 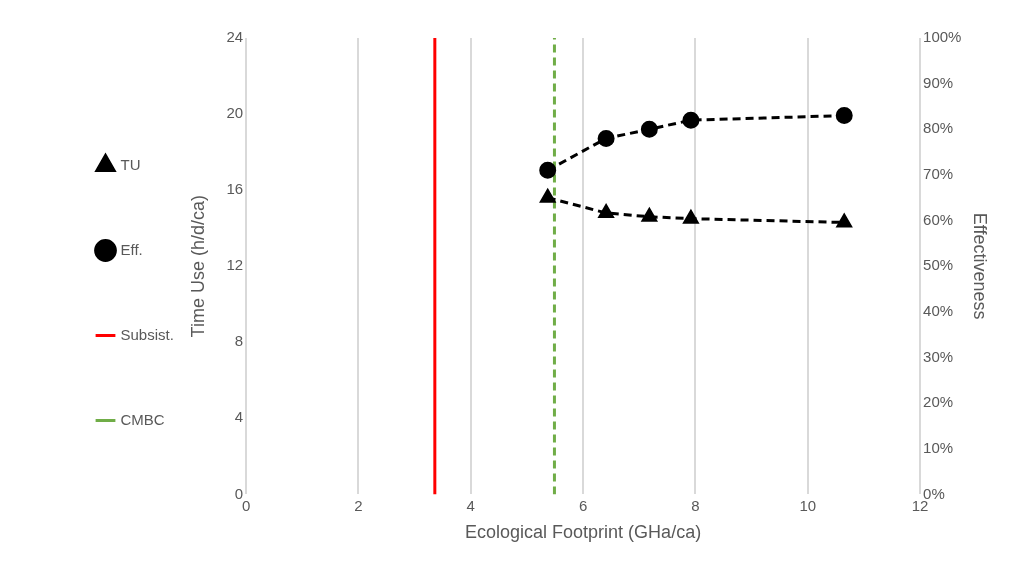 I want to click on y2-tick-label: 20%, so click(x=938, y=402).